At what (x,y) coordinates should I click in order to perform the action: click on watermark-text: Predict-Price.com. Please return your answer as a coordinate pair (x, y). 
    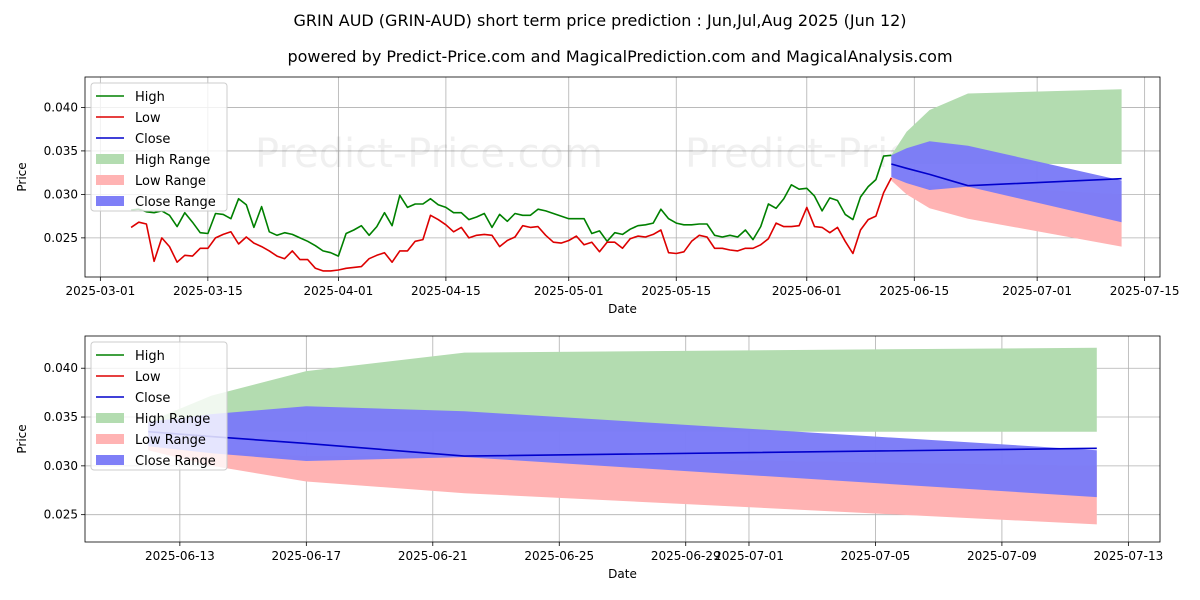
    Looking at the image, I should click on (429, 154).